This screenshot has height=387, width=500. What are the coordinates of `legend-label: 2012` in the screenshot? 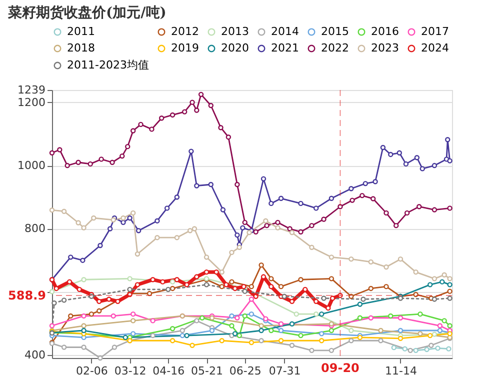 It's located at (185, 31).